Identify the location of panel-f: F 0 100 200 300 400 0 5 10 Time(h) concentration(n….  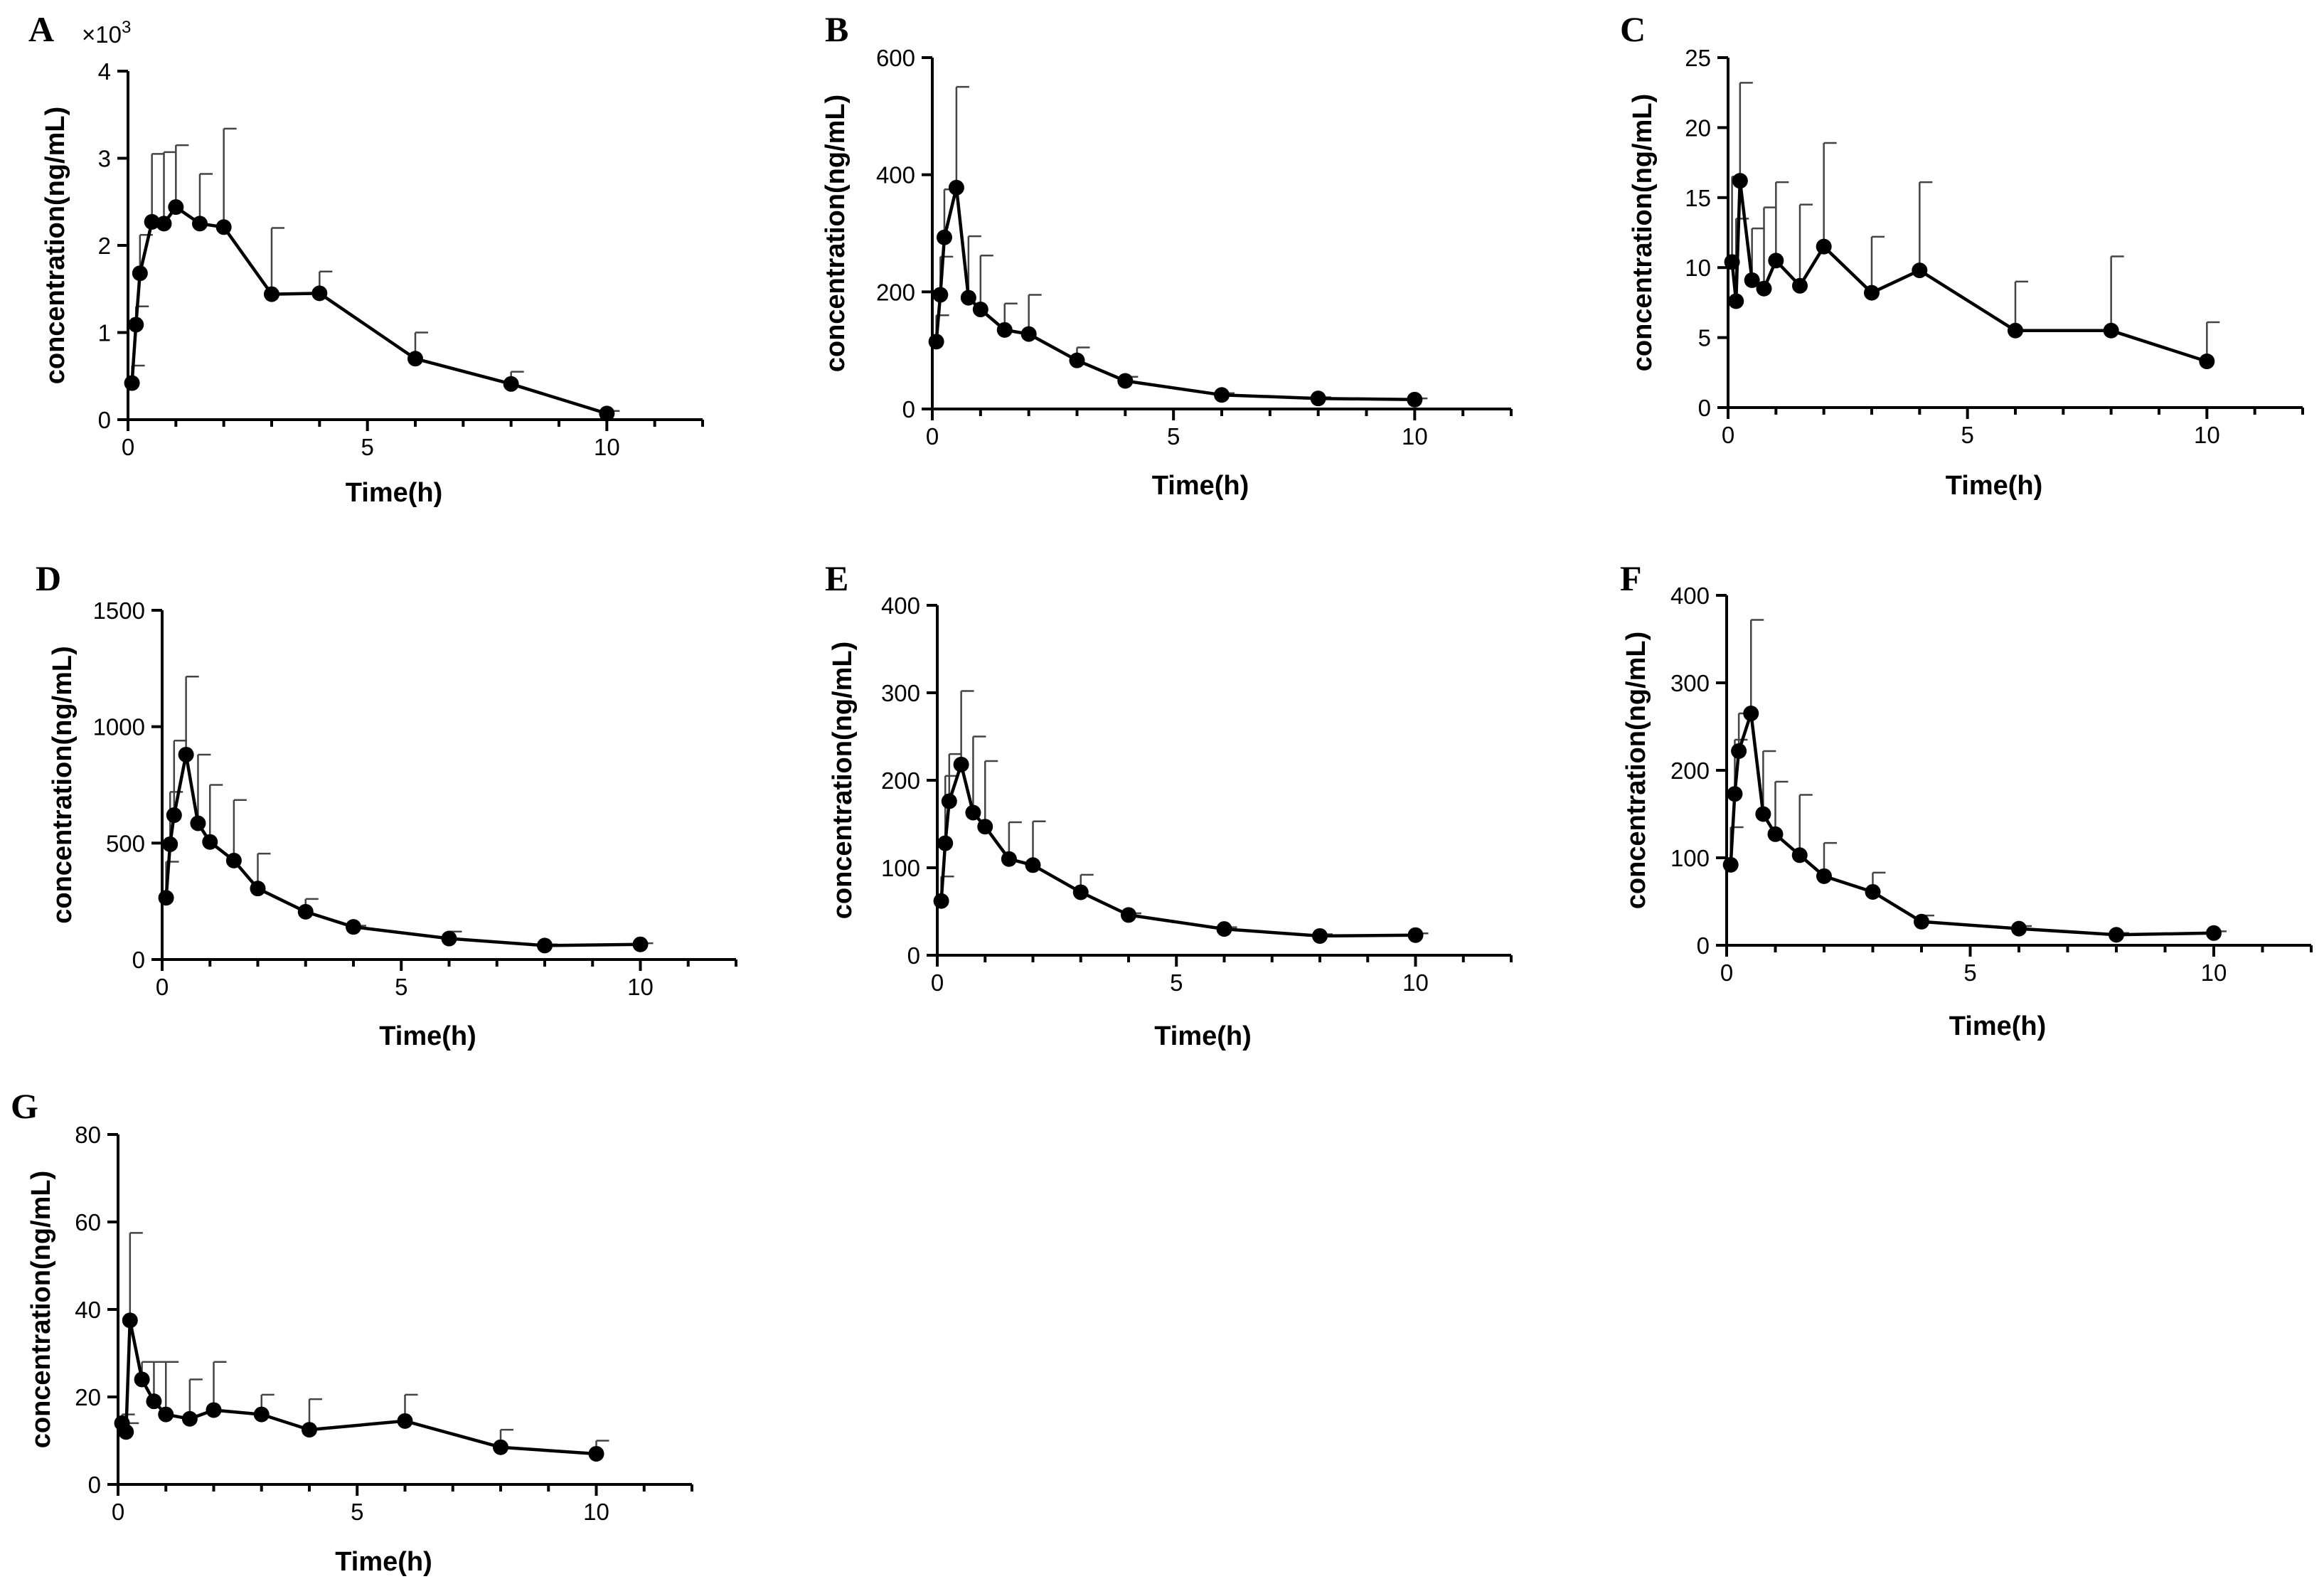
(1967, 799).